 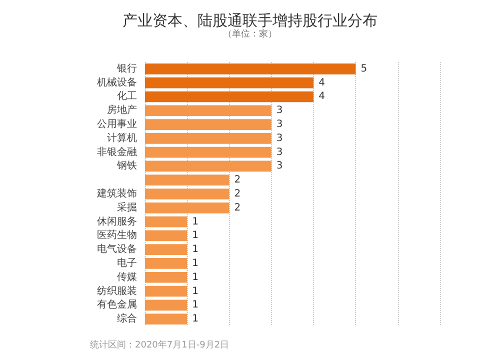 I want to click on y-tick-label: 机械设备, so click(x=117, y=82).